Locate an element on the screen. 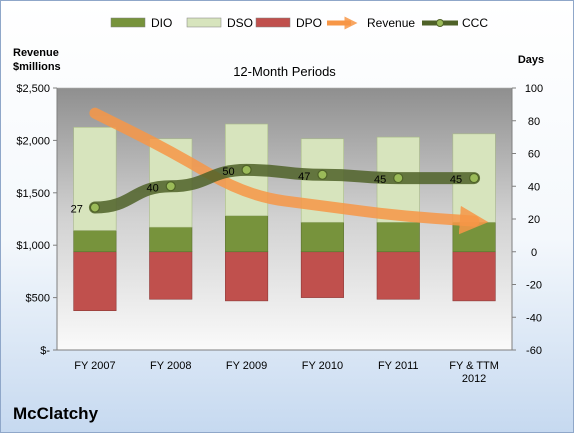  x-axis-category-label: FY 2009 is located at coordinates (246, 366).